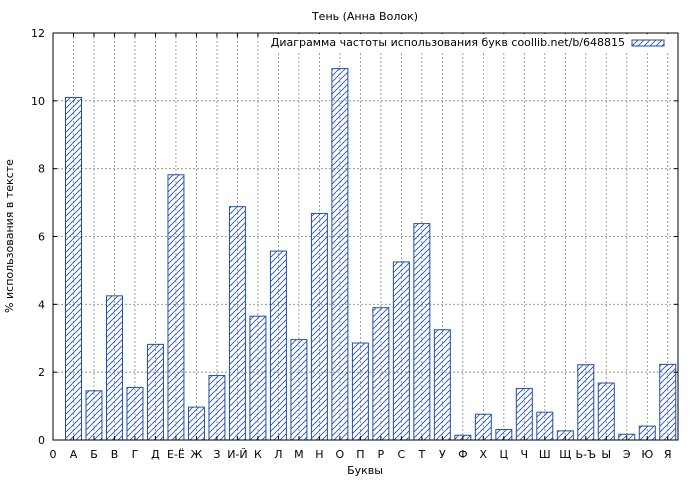  Describe the element at coordinates (606, 454) in the screenshot. I see `x-tick-label: Ы` at that location.